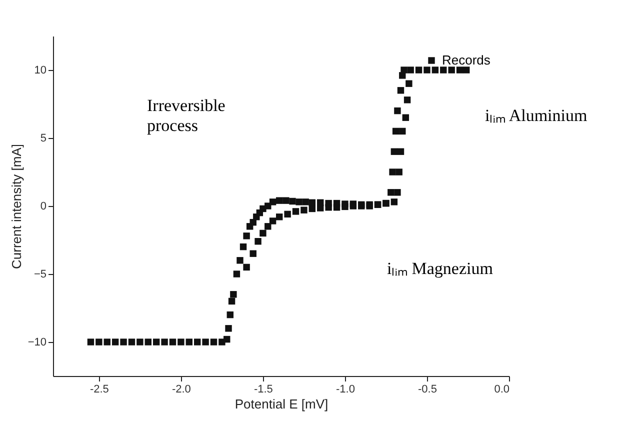 The width and height of the screenshot is (623, 430). What do you see at coordinates (502, 390) in the screenshot?
I see `x-tick-label: 0.0` at bounding box center [502, 390].